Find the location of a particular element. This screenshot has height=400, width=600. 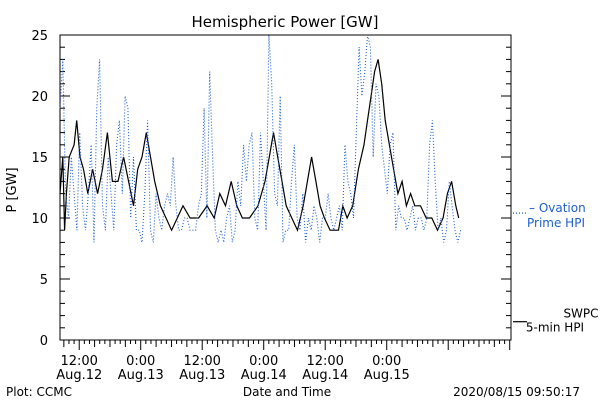

footer-plot-credit: Plot: CCMC is located at coordinates (39, 392).